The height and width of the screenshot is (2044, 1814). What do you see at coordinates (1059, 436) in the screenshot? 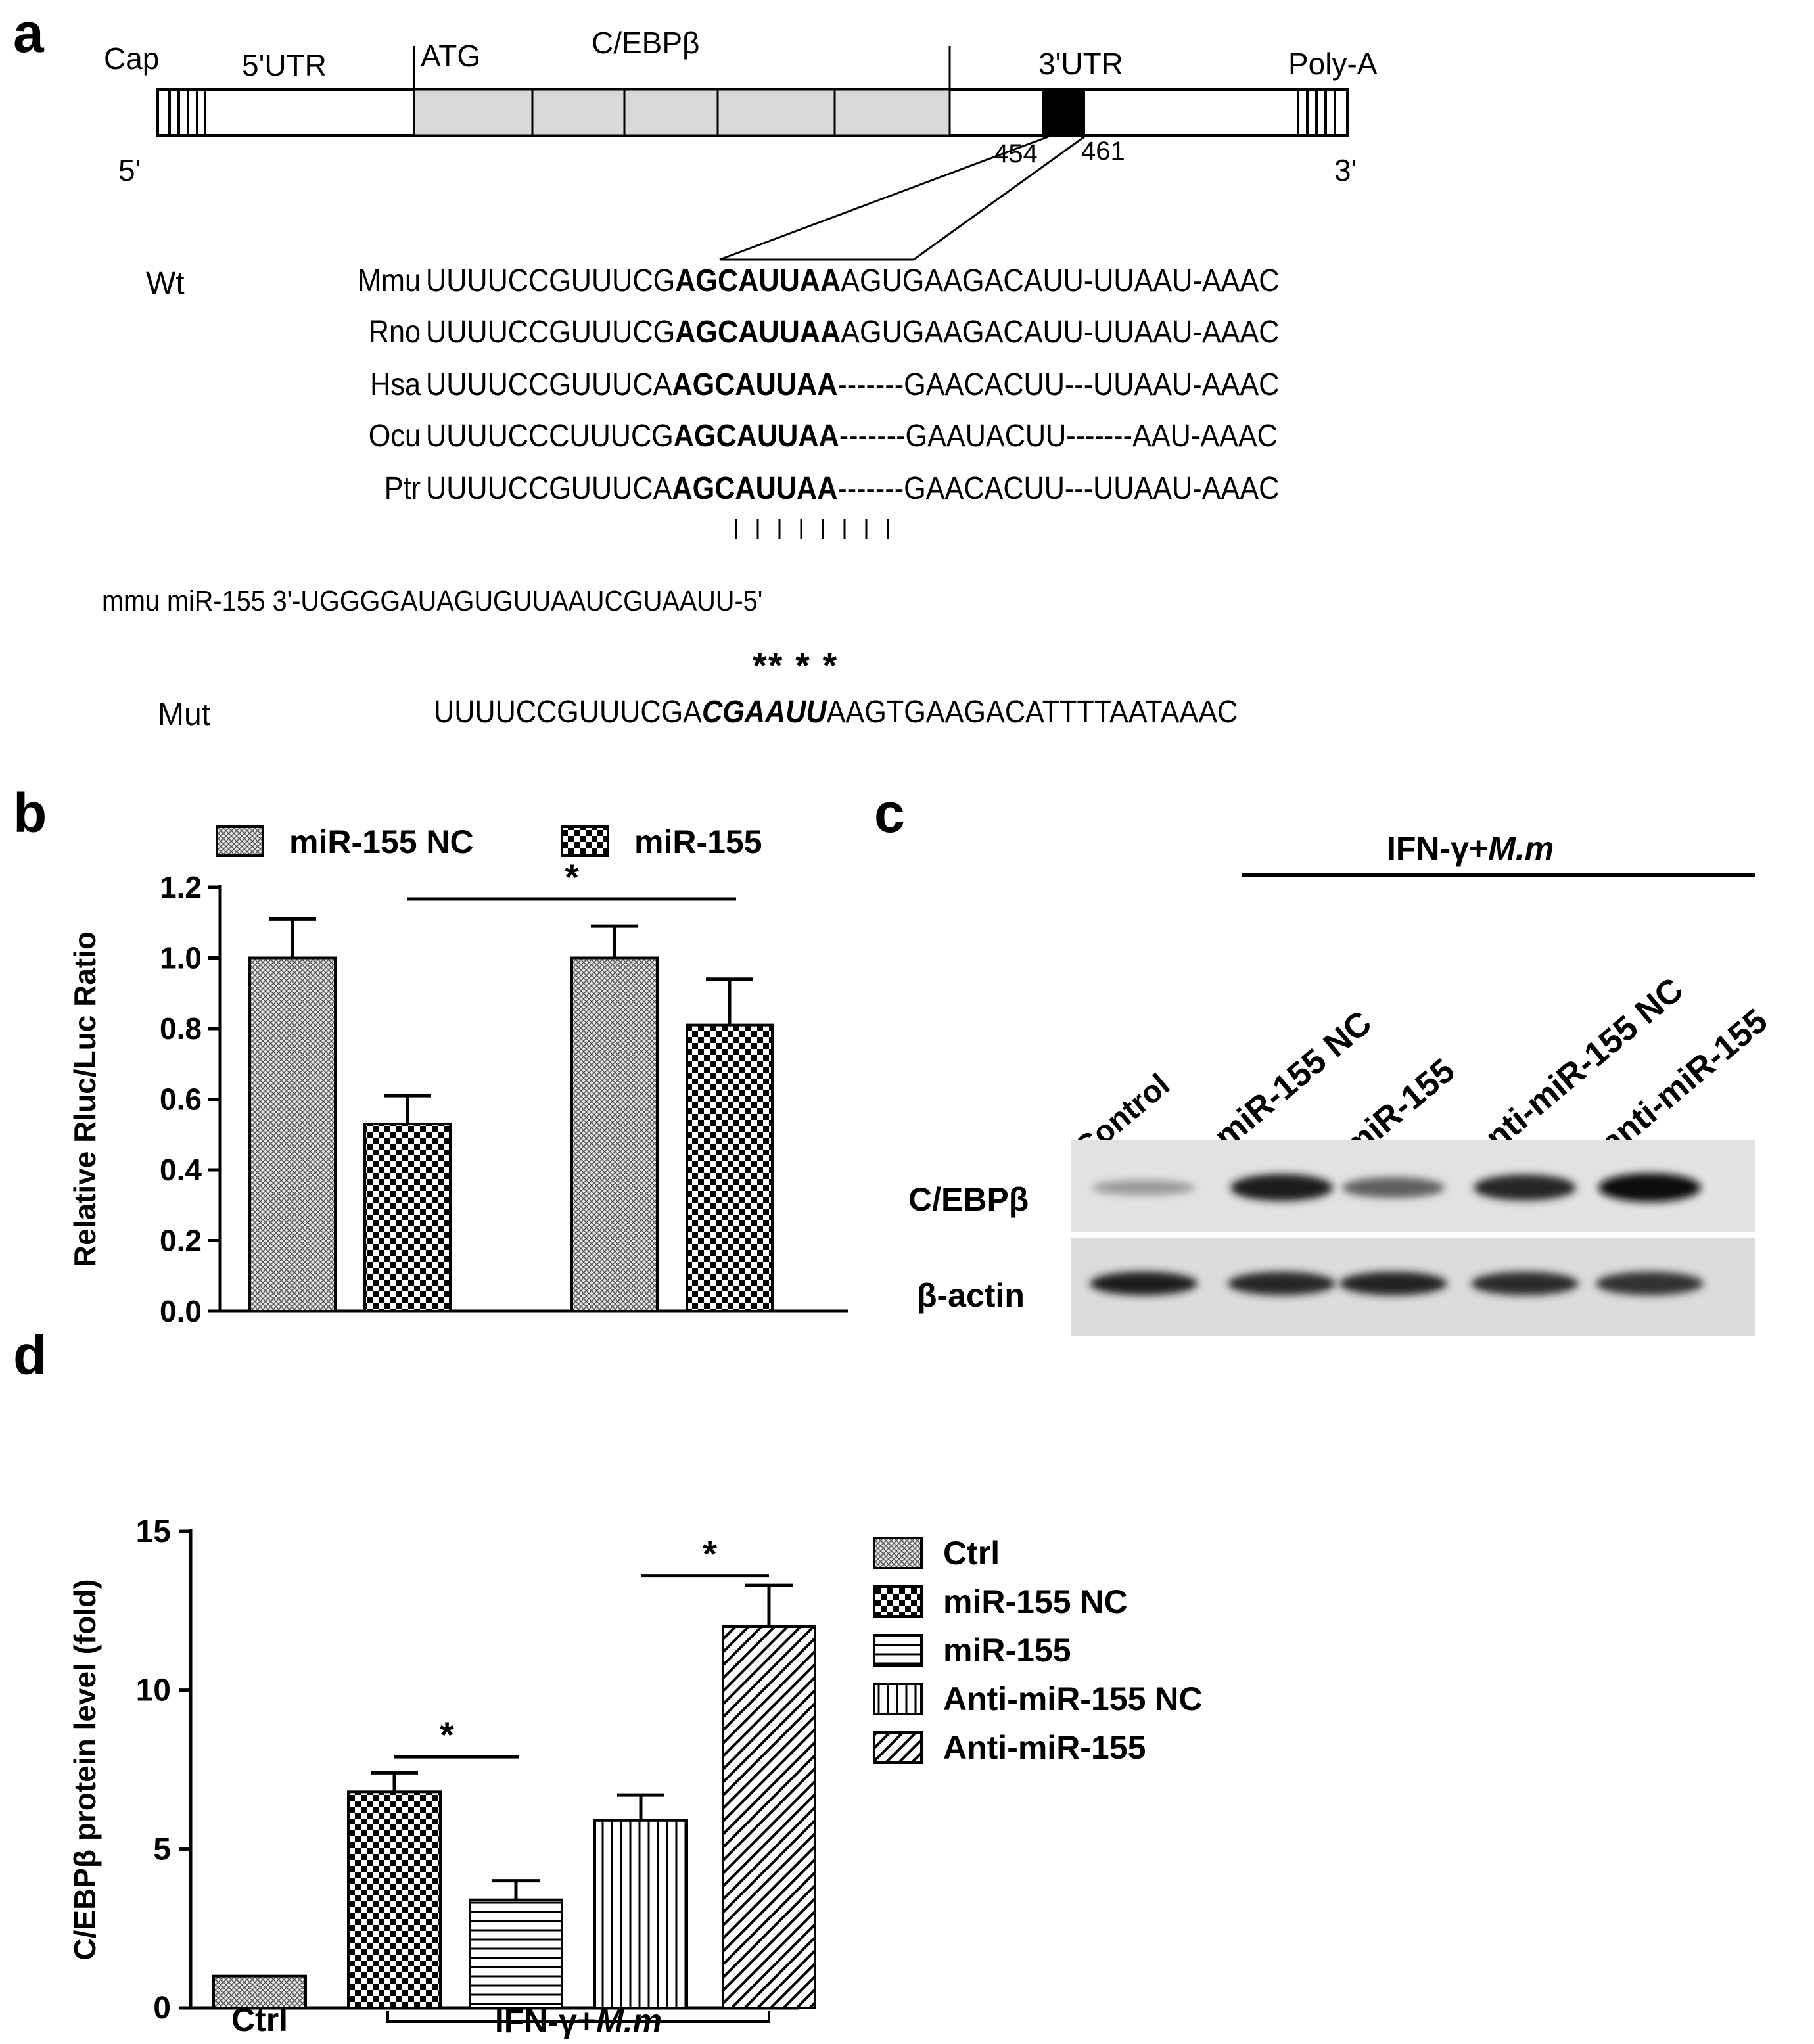
I see `seq-post: -------GAAUACUU-------AAU-AAAC` at bounding box center [1059, 436].